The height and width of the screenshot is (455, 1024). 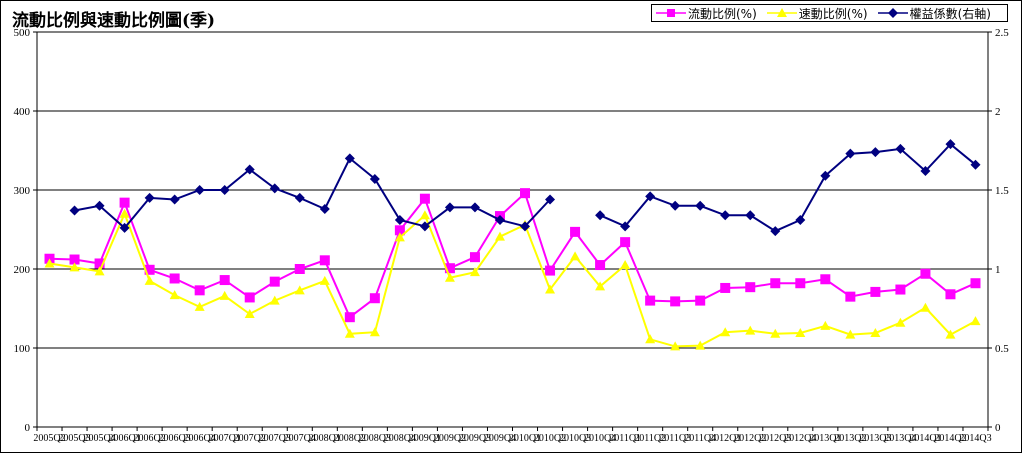 I want to click on x-tick-label: 2010Q4, so click(x=600, y=438).